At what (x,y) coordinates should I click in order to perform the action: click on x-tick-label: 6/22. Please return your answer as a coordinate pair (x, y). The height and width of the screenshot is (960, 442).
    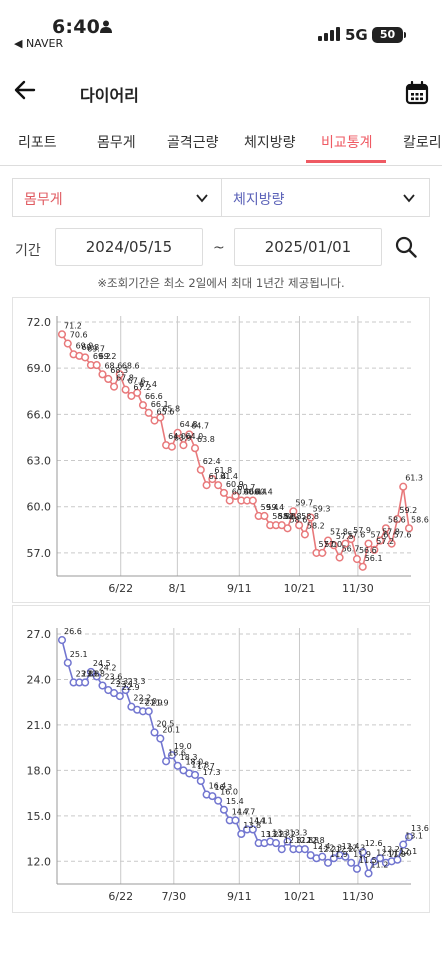
    Looking at the image, I should click on (120, 588).